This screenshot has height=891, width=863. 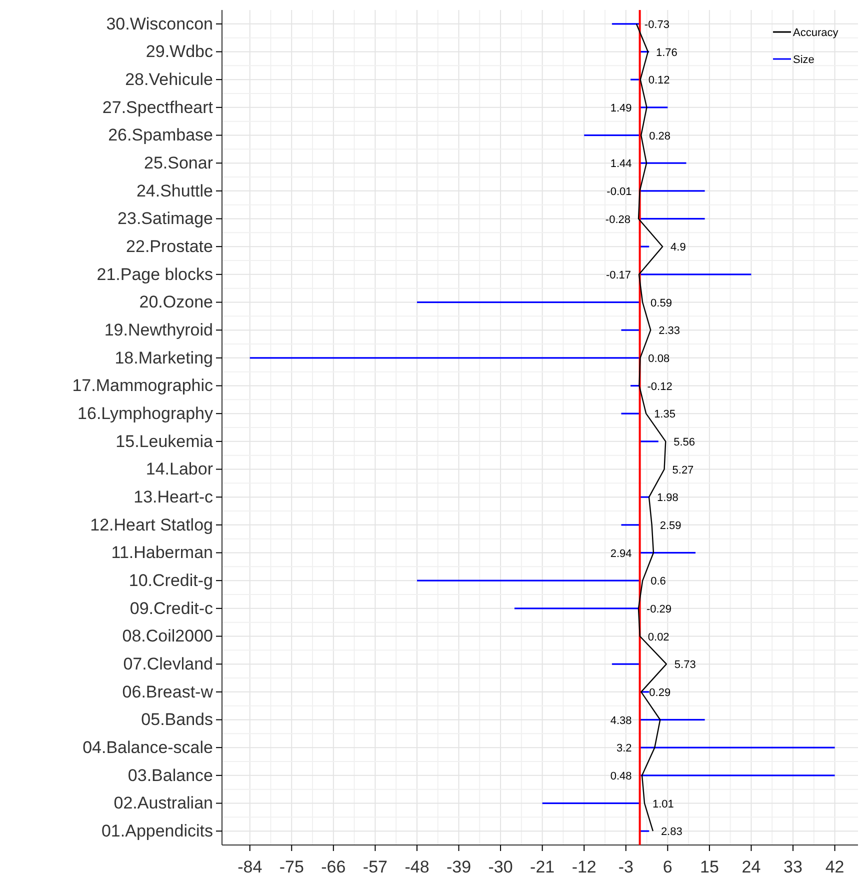 What do you see at coordinates (685, 665) in the screenshot?
I see `data-label: 5.73` at bounding box center [685, 665].